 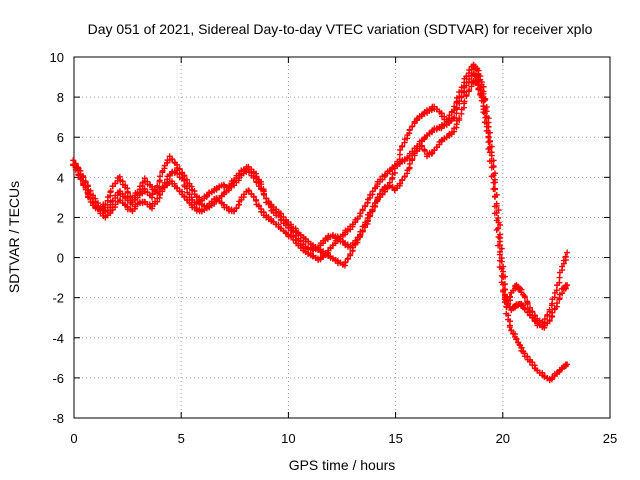 What do you see at coordinates (60, 97) in the screenshot?
I see `y-tick-label: 8` at bounding box center [60, 97].